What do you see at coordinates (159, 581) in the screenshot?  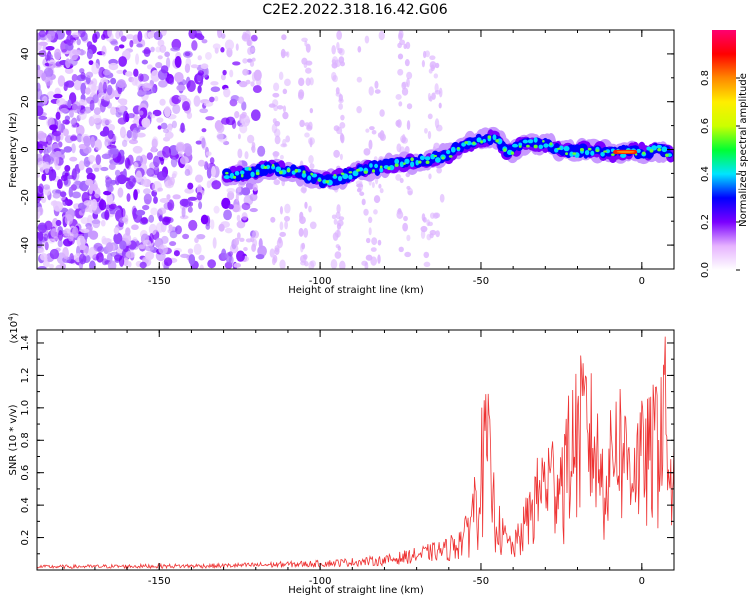 I see `x-tick-label: -150` at bounding box center [159, 581].